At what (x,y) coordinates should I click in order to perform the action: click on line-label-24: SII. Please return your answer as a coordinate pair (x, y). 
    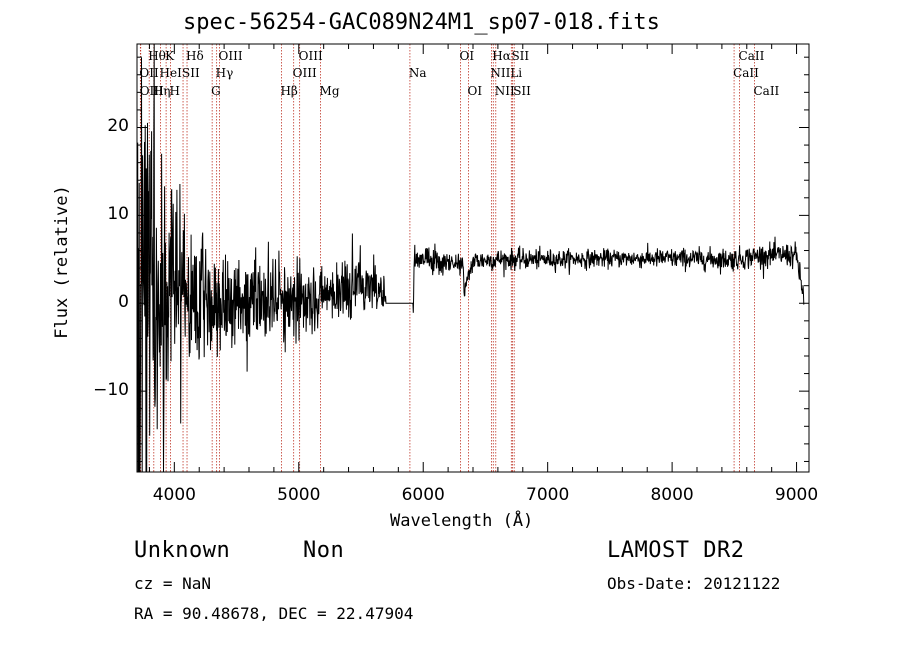
    Looking at the image, I should click on (522, 91).